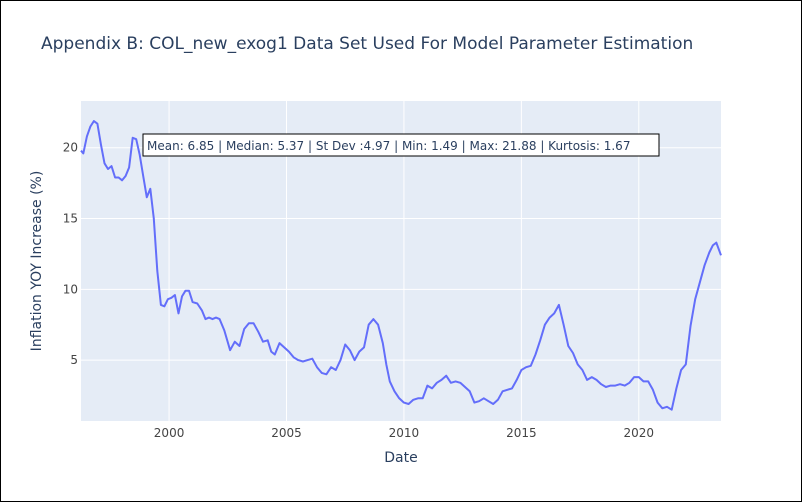  Describe the element at coordinates (521, 433) in the screenshot. I see `x-tick-label: 2015` at that location.